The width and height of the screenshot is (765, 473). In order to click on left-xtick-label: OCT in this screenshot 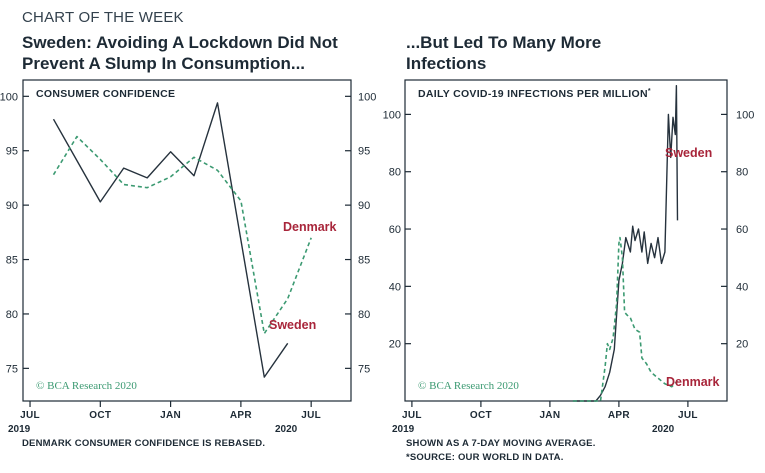, I will do `click(100, 415)`.